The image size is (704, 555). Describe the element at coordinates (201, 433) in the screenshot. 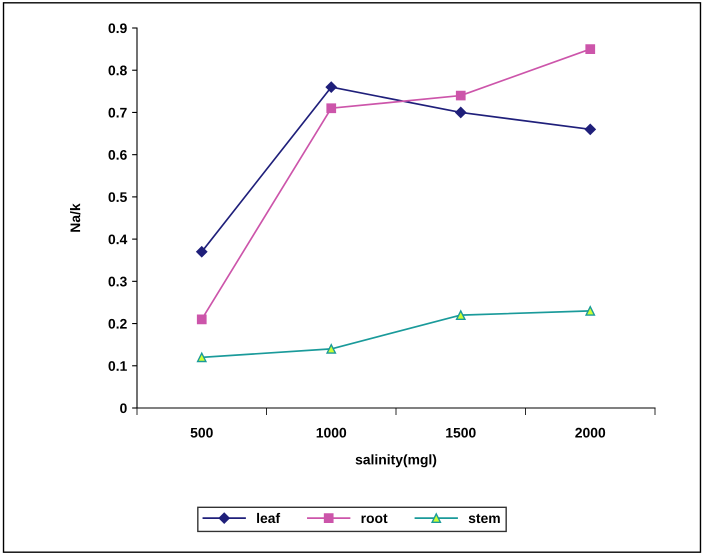

I see `x-tick-label: 500` at that location.